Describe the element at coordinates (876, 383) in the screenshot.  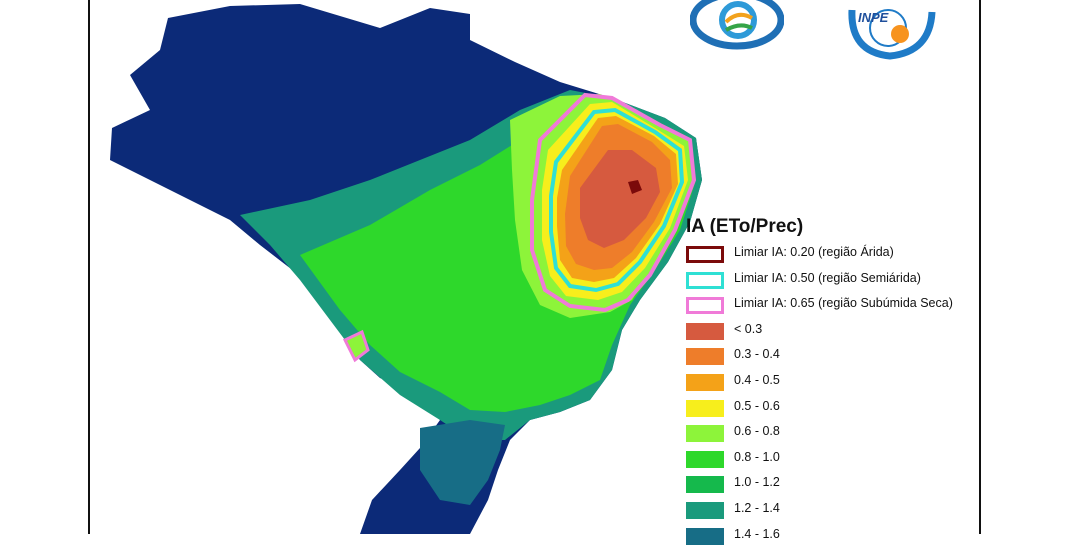
I see `legend-row-class-2: 0.4 - 0.5` at that location.